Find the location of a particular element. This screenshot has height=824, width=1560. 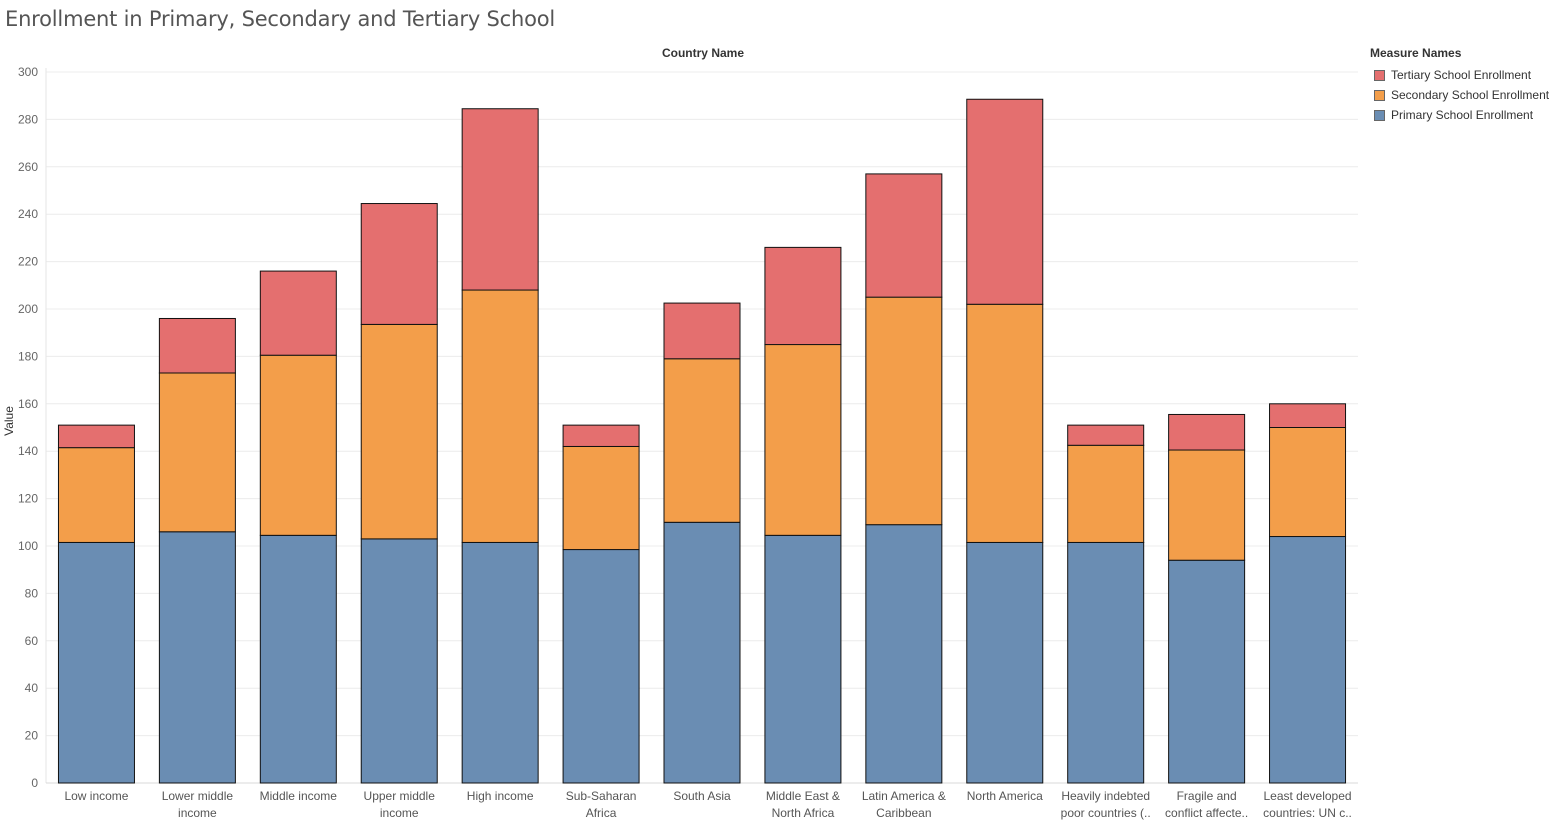

x-category-label: Least developed is located at coordinates (1307, 796).